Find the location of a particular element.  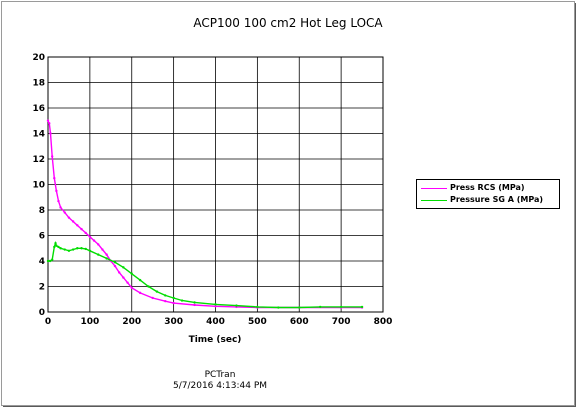

x-axis-ticks: 0 100 200 300 400 500 600 700 800 is located at coordinates (219, 322).